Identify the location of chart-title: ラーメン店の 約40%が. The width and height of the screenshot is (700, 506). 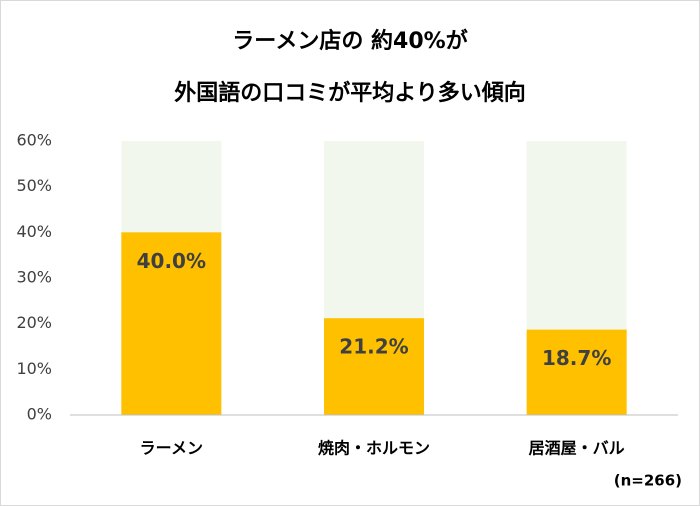
(349, 41).